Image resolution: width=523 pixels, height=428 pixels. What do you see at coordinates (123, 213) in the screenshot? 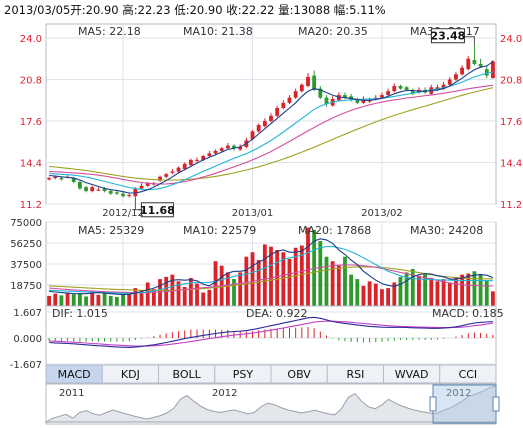
I see `date-label: 2012/12` at bounding box center [123, 213].